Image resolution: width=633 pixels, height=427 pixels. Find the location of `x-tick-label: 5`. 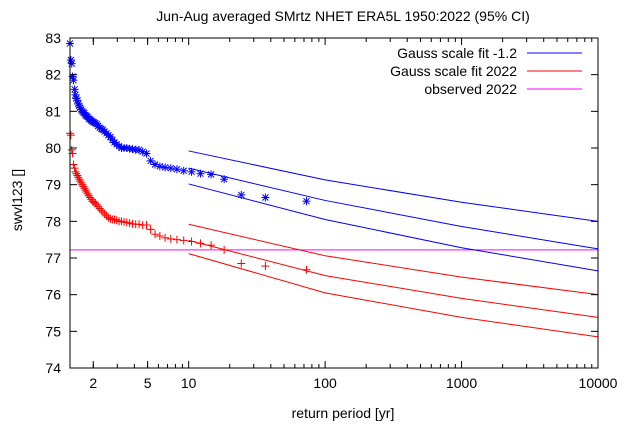

x-tick-label: 5 is located at coordinates (148, 383).